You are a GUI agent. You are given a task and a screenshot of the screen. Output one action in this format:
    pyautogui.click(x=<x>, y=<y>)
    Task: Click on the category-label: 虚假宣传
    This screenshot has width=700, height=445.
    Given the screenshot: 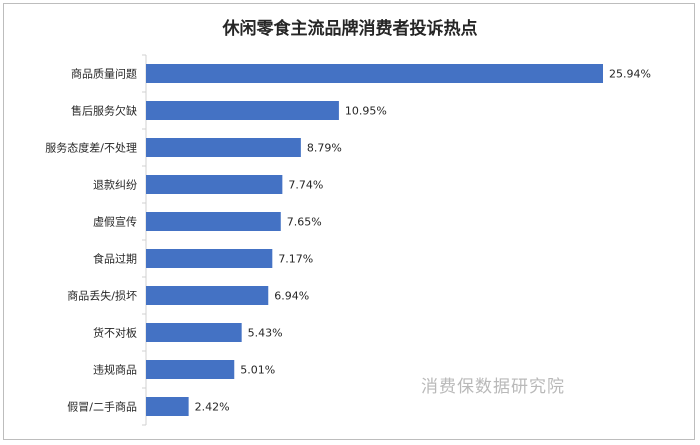 What is the action you would take?
    pyautogui.click(x=115, y=222)
    